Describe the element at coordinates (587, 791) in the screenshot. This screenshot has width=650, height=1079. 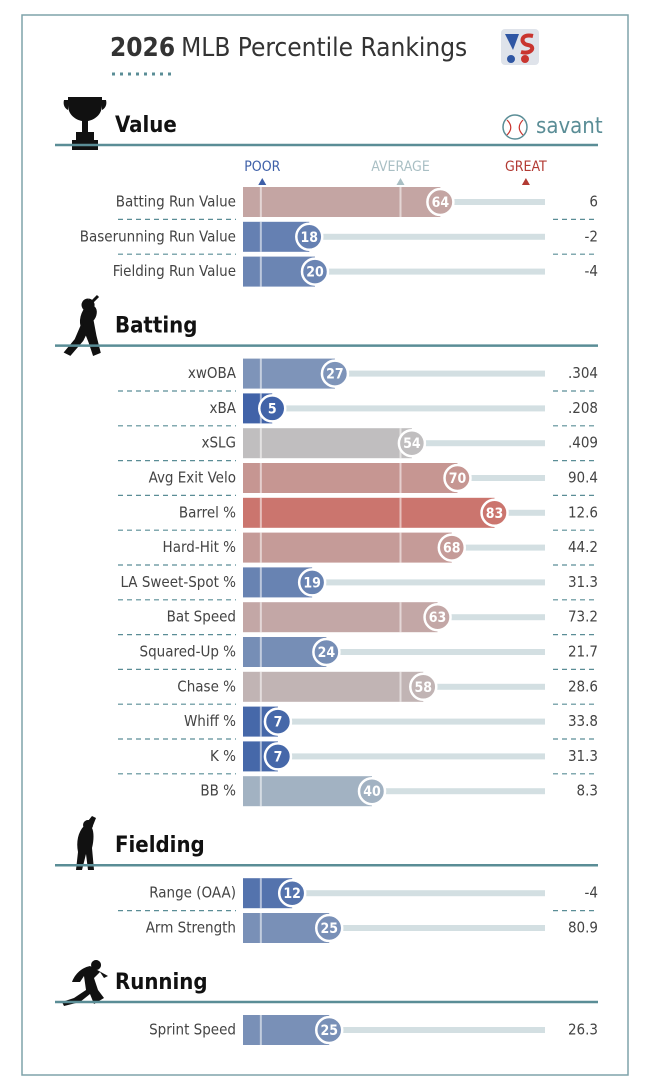
I see `metric-stat: 8.3` at that location.